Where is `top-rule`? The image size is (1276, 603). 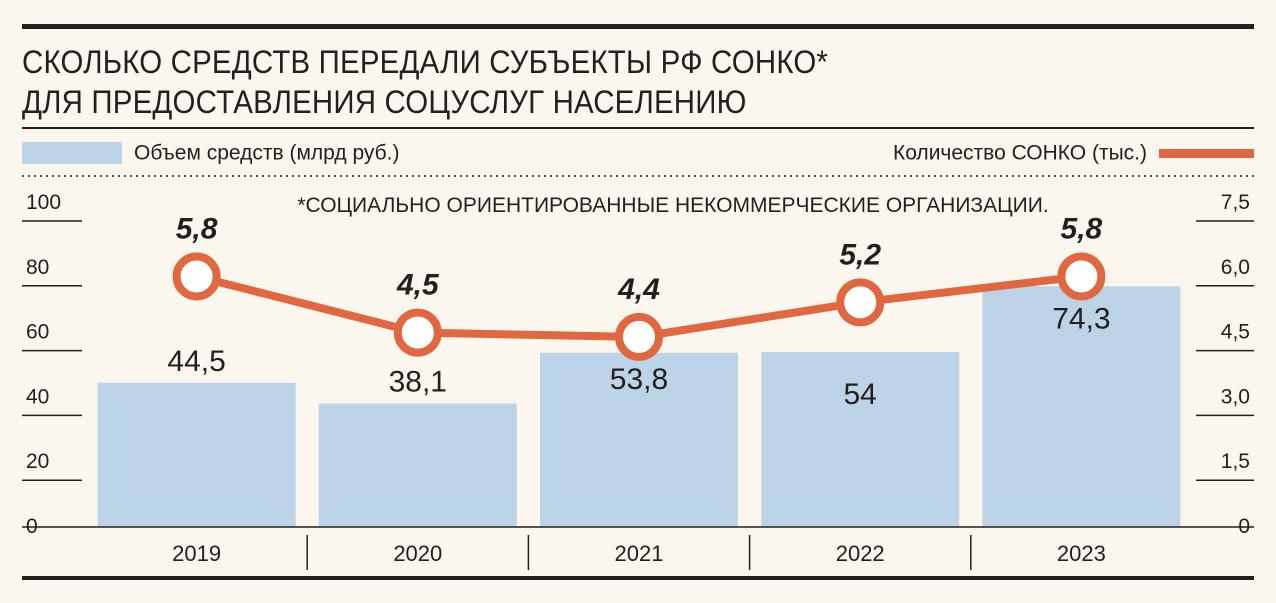 top-rule is located at coordinates (638, 26).